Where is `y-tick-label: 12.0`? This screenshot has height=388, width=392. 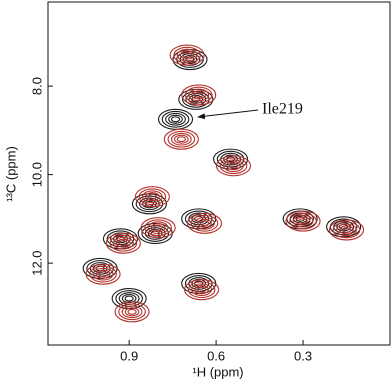 y-tick-label: 12.0 is located at coordinates (36, 262).